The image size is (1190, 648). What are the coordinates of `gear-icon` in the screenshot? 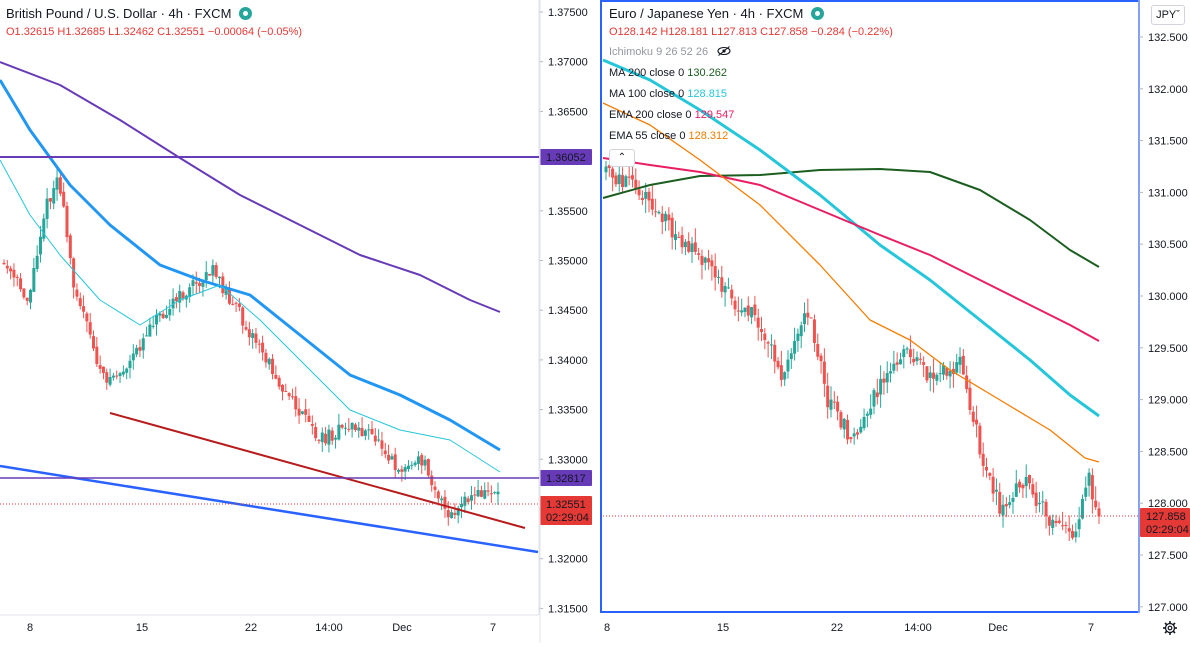 It's located at (1170, 628).